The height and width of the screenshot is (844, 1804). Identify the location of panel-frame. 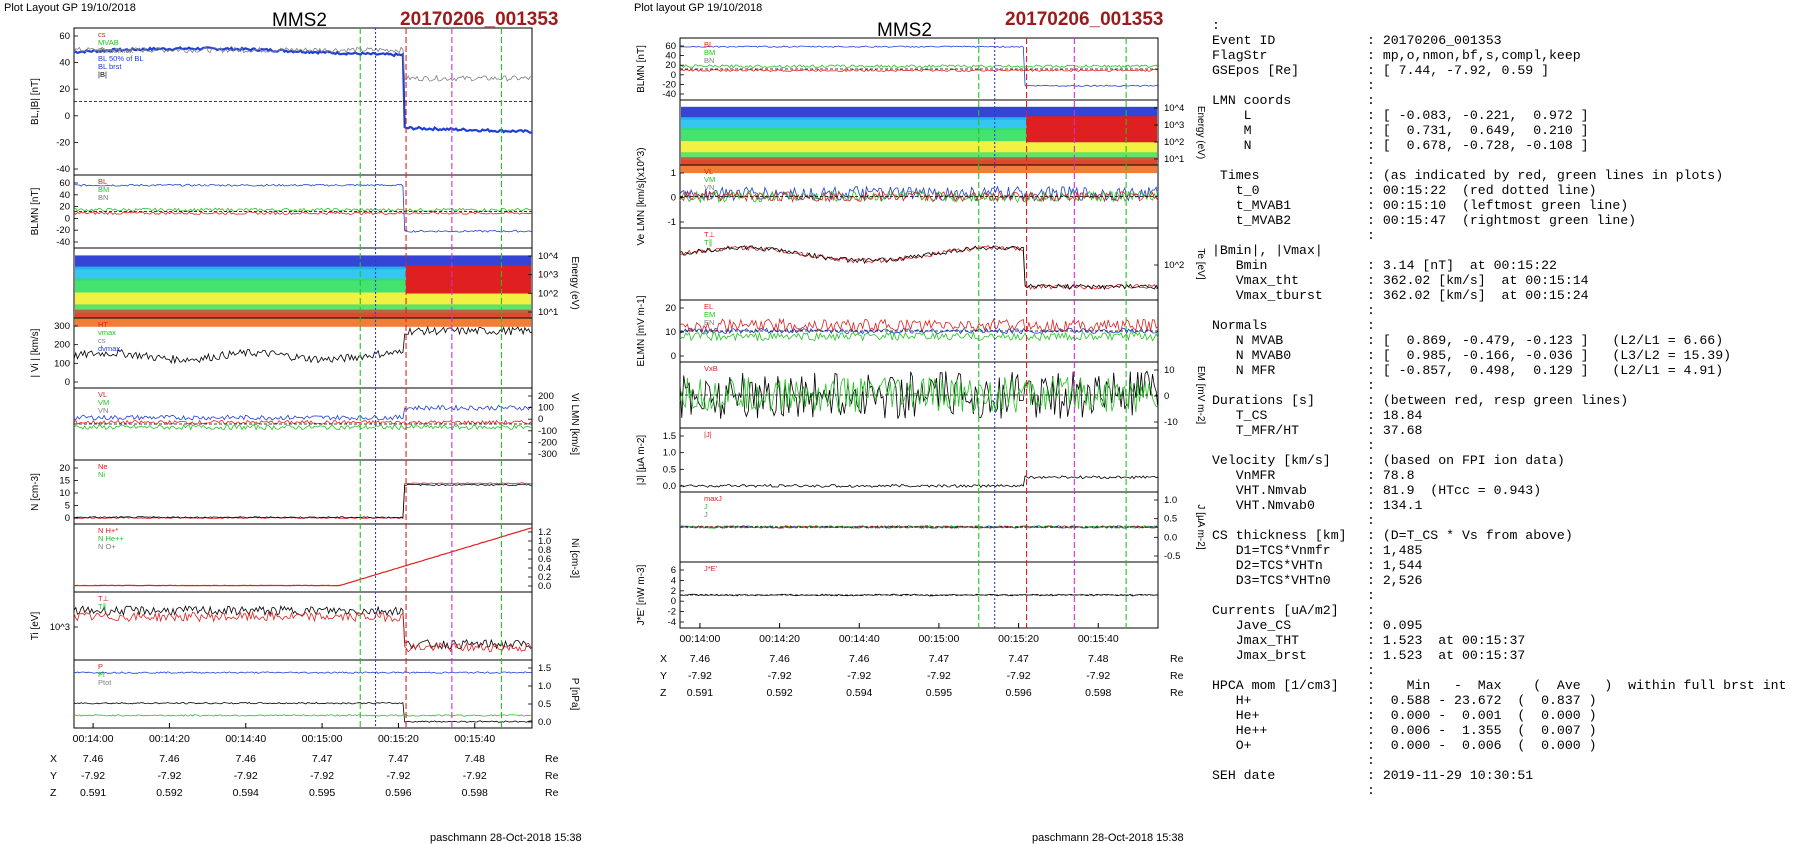
(303, 492).